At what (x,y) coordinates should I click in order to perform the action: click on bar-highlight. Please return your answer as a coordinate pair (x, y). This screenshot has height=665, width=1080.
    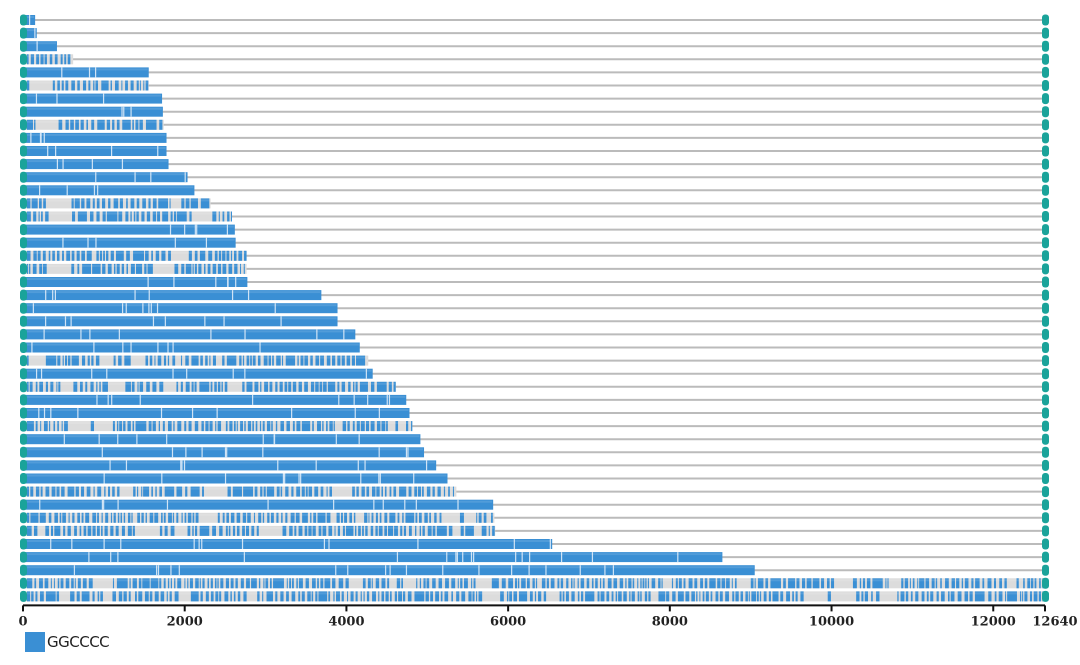
    Looking at the image, I should click on (216, 410).